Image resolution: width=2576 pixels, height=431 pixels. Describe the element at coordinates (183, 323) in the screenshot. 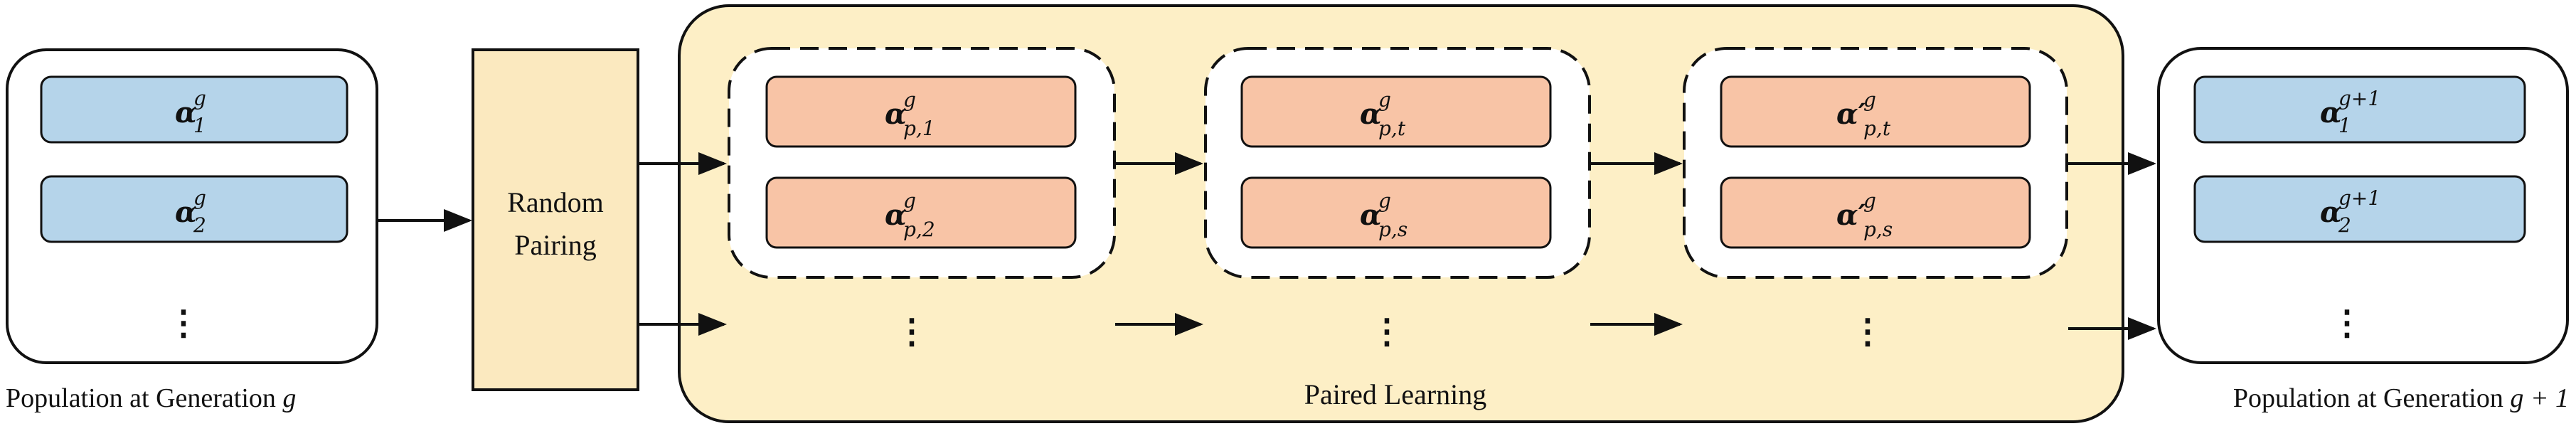

I see `population-left-ellipsis: ⋮` at that location.